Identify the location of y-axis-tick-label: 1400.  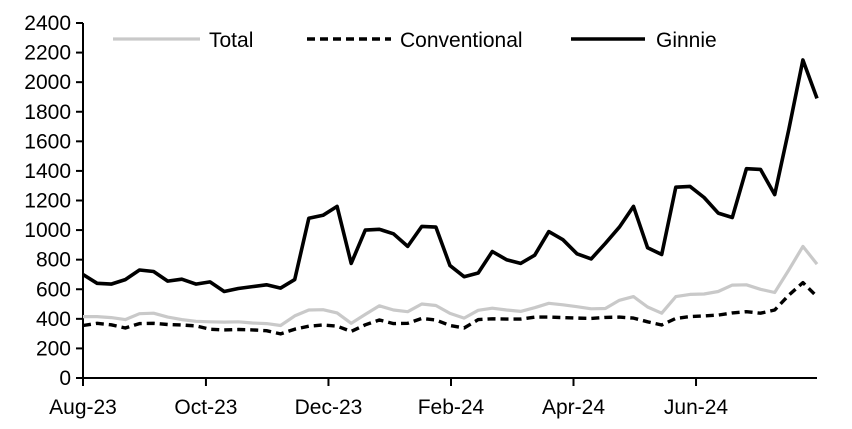
(47, 171).